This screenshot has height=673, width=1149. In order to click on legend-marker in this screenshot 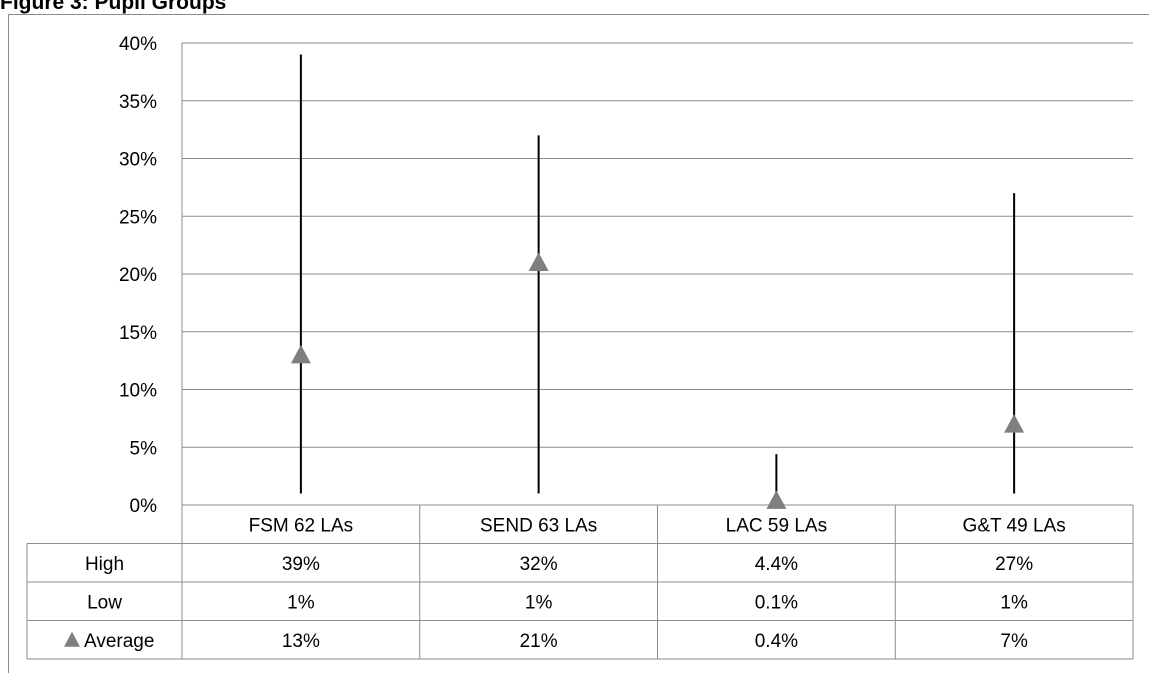, I will do `click(72, 639)`.